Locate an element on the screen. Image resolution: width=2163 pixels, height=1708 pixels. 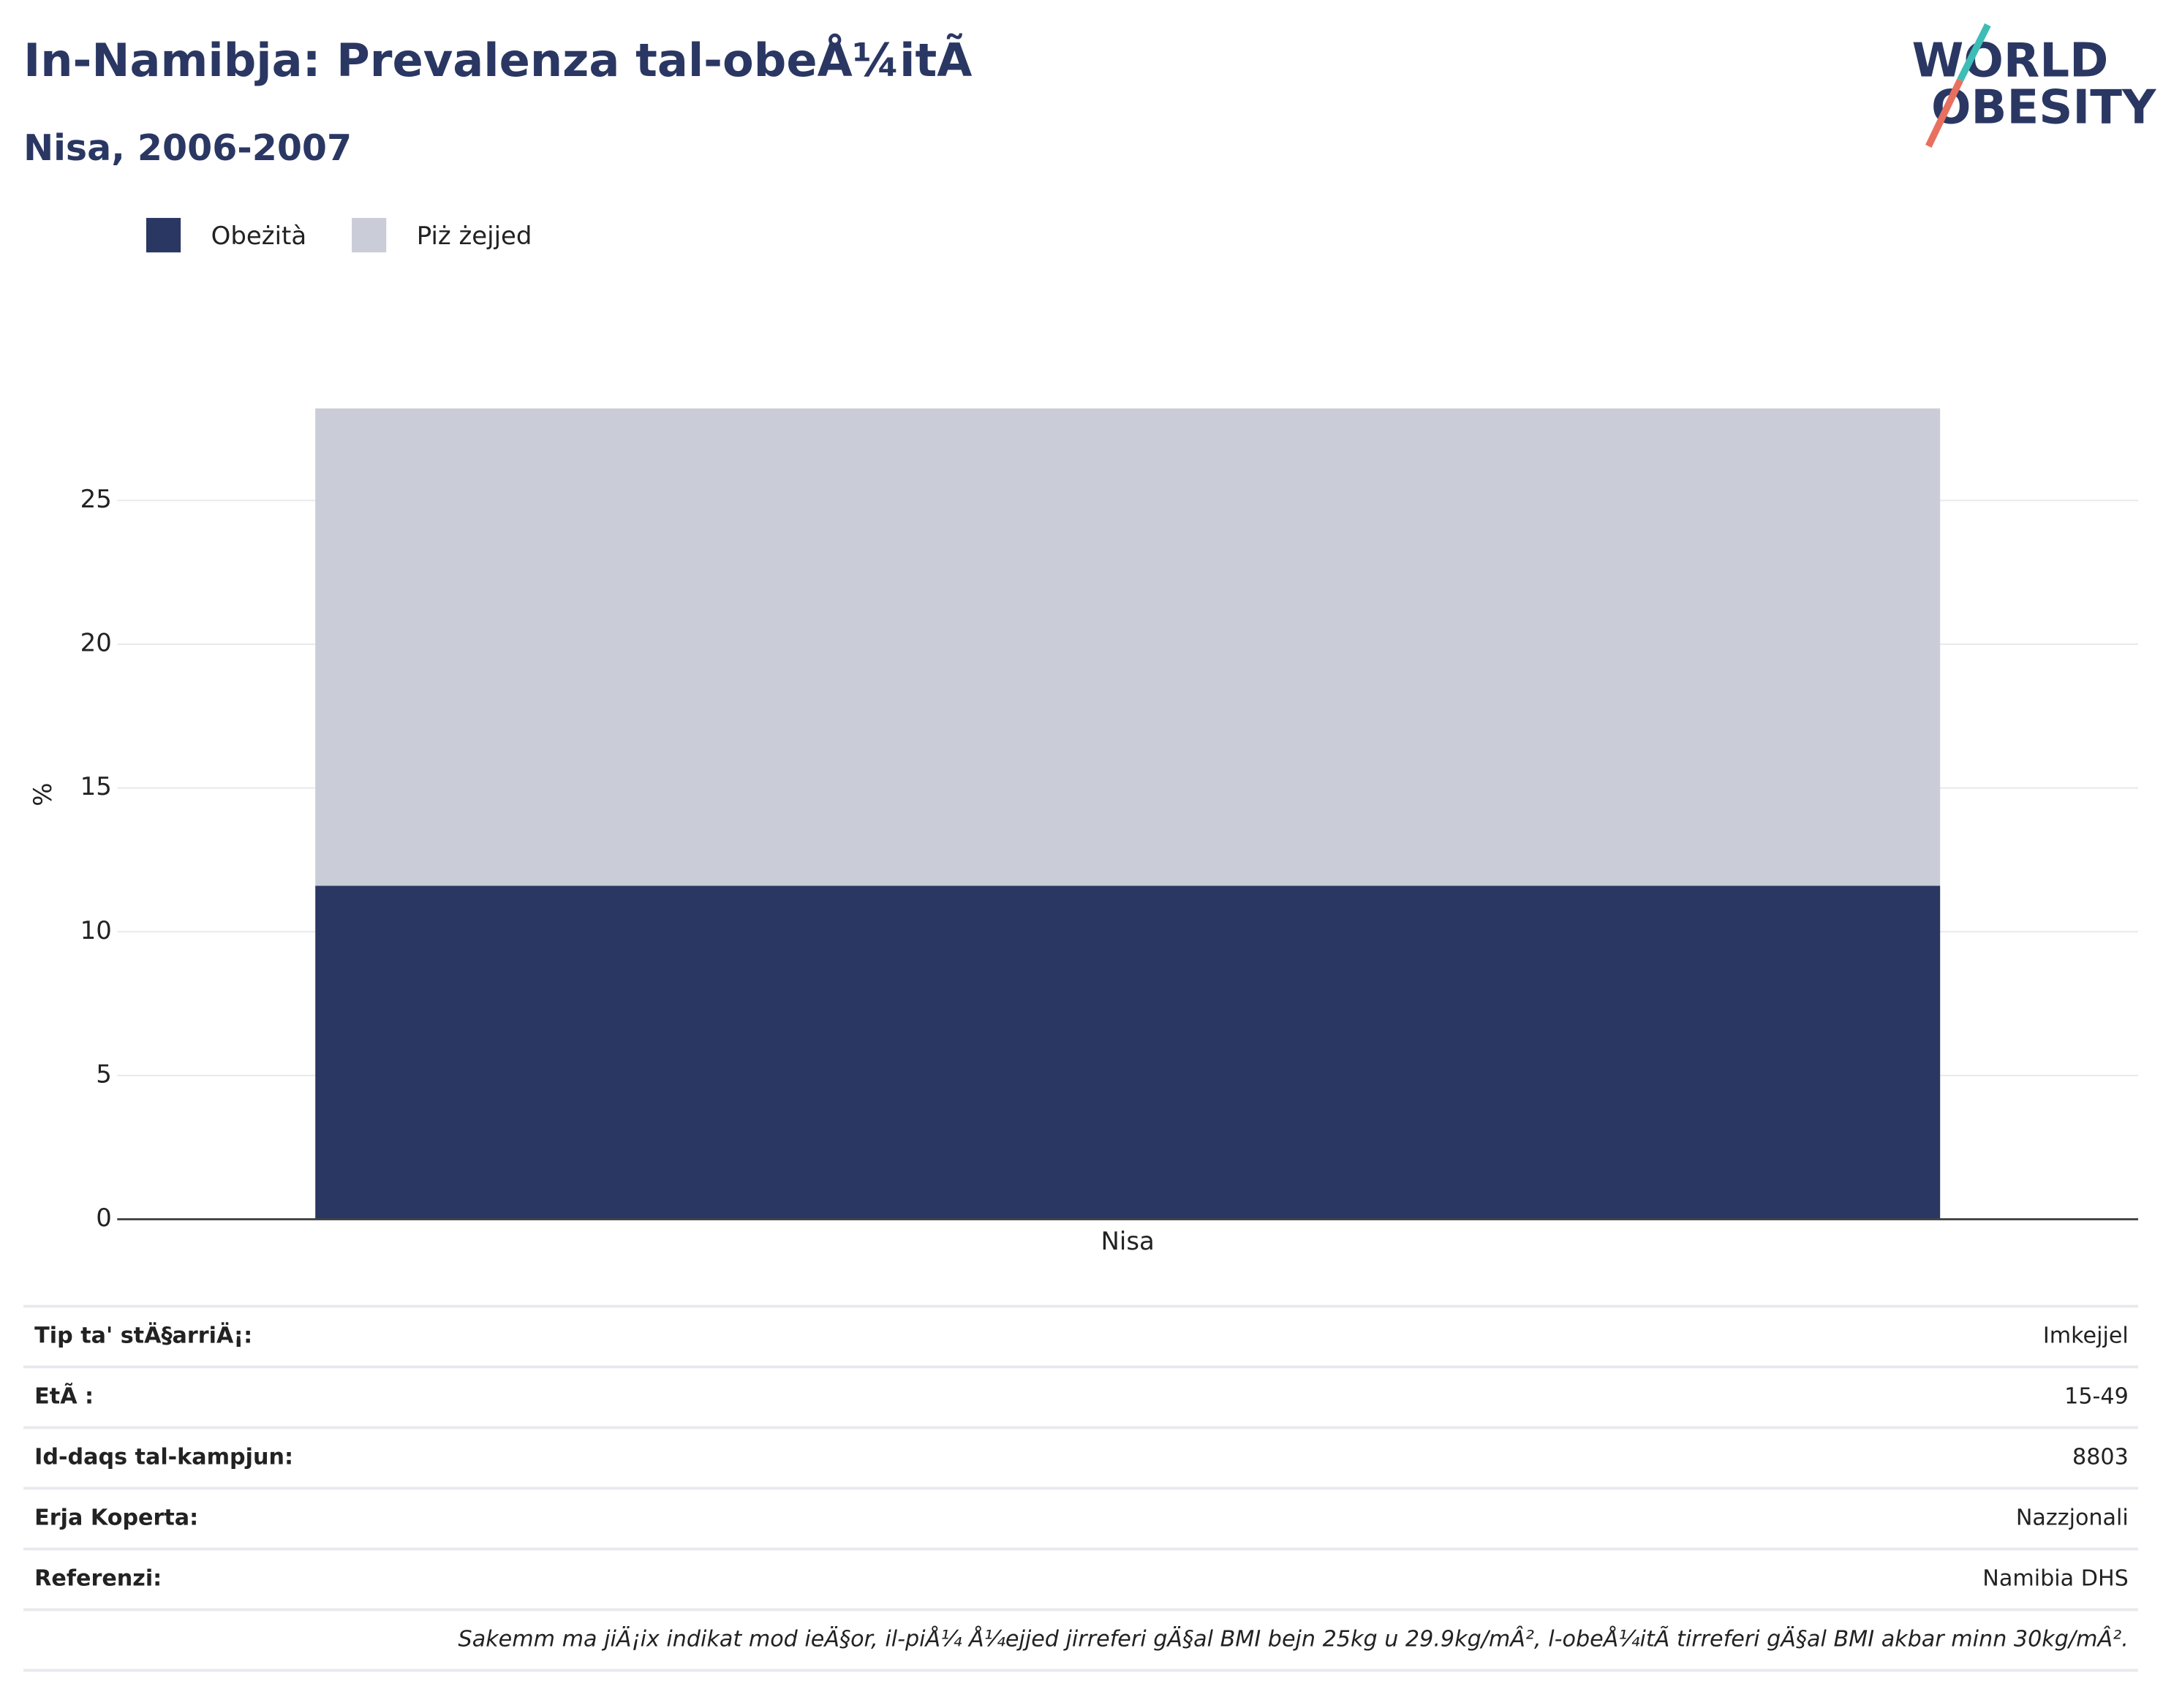
legend-label: Piż żejjed is located at coordinates (475, 236).